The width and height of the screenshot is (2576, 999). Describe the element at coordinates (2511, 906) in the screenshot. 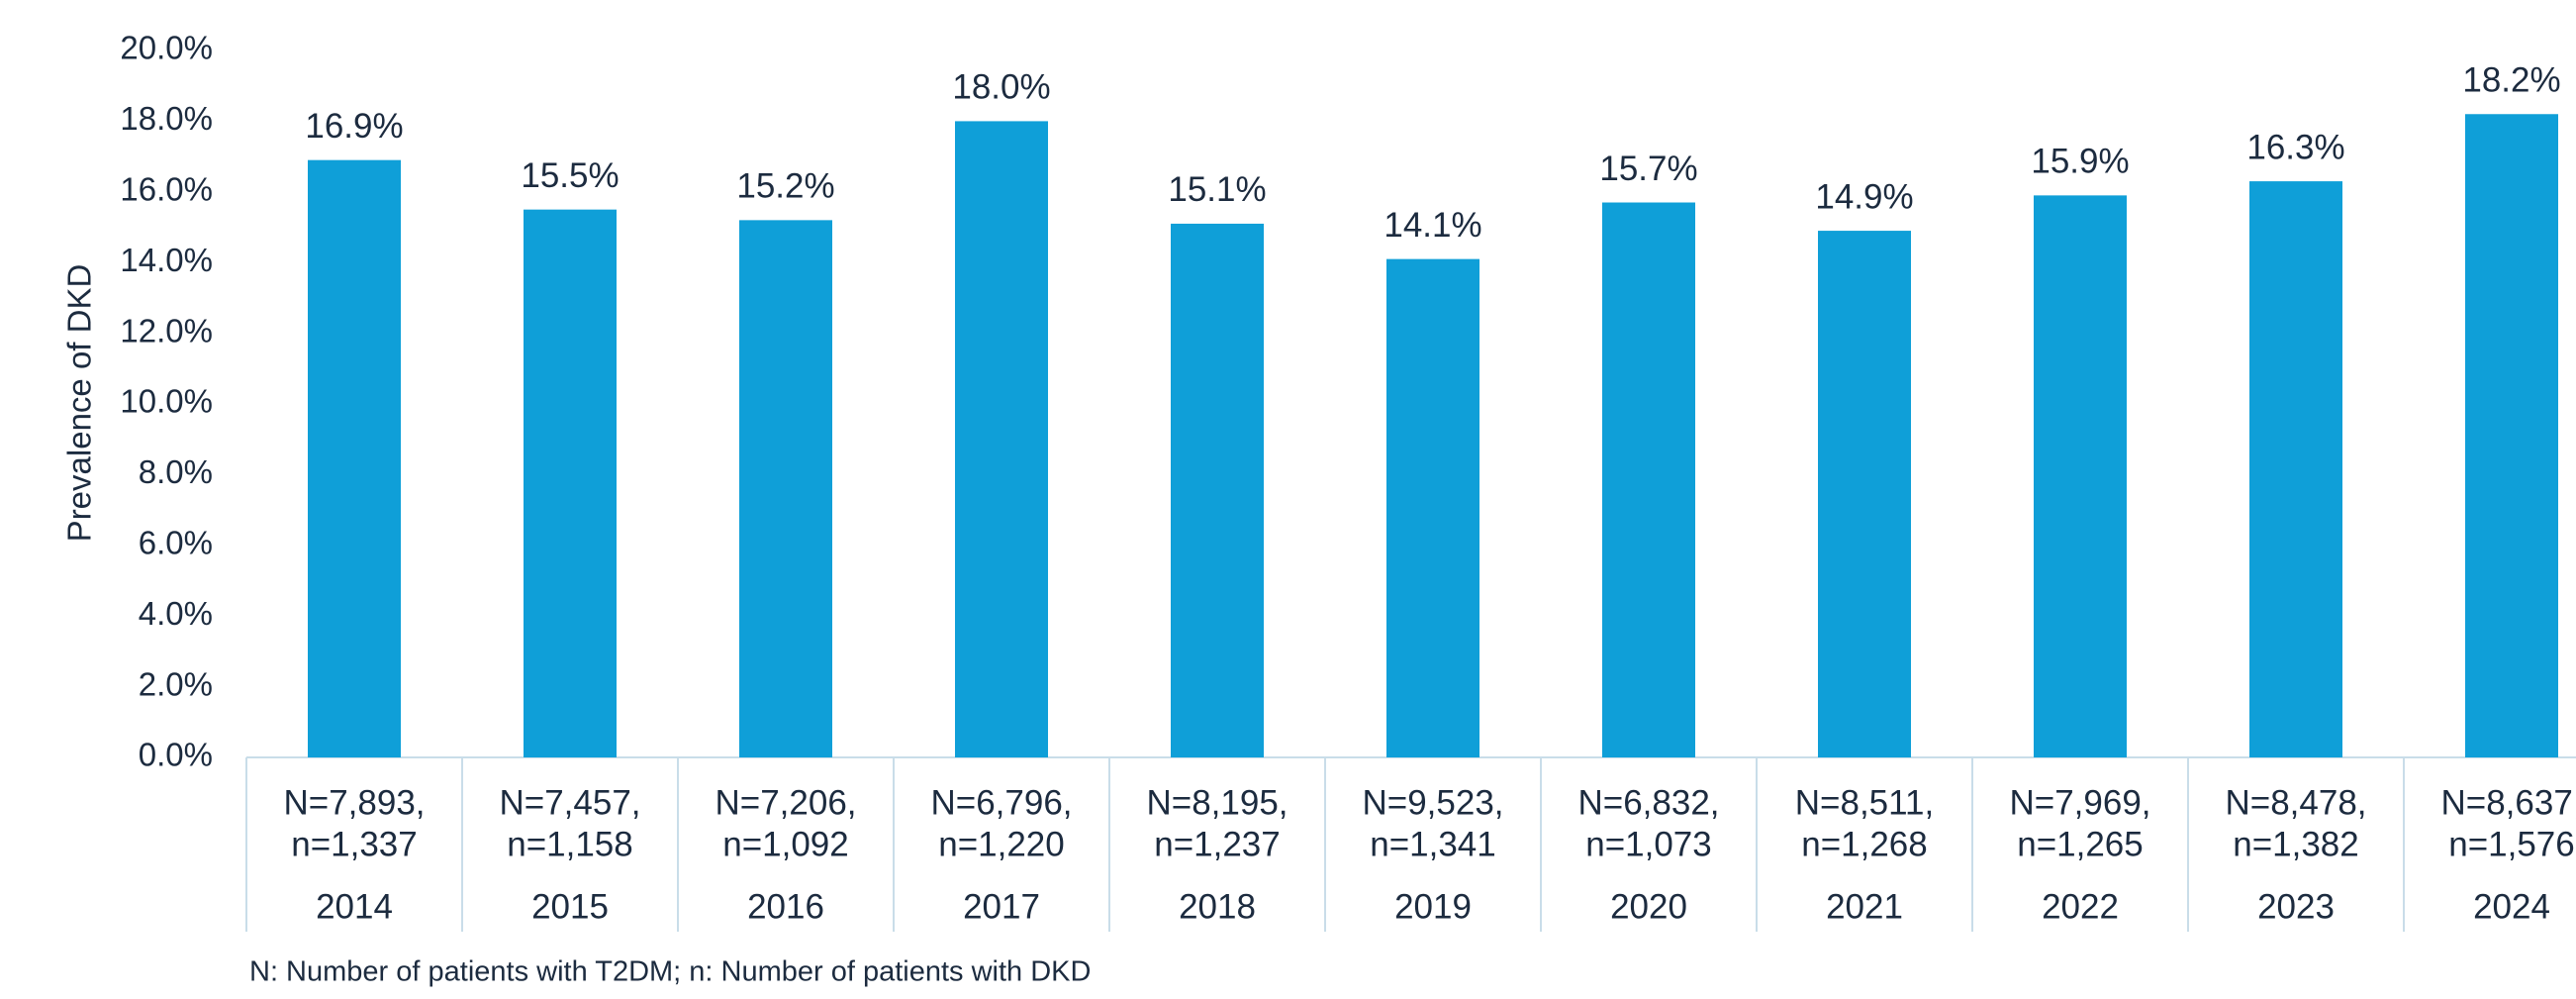

I see `x-tick-label: 2024` at that location.